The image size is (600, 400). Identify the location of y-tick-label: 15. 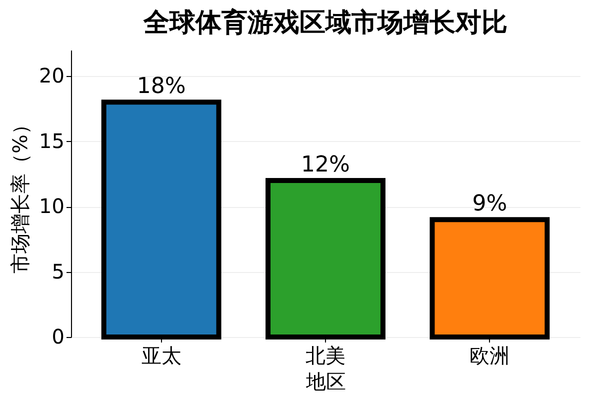
(51, 140).